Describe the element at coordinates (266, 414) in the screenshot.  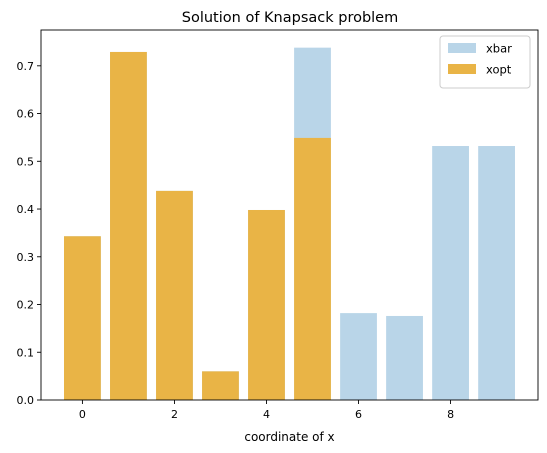
I see `x-tick-label: 4` at that location.